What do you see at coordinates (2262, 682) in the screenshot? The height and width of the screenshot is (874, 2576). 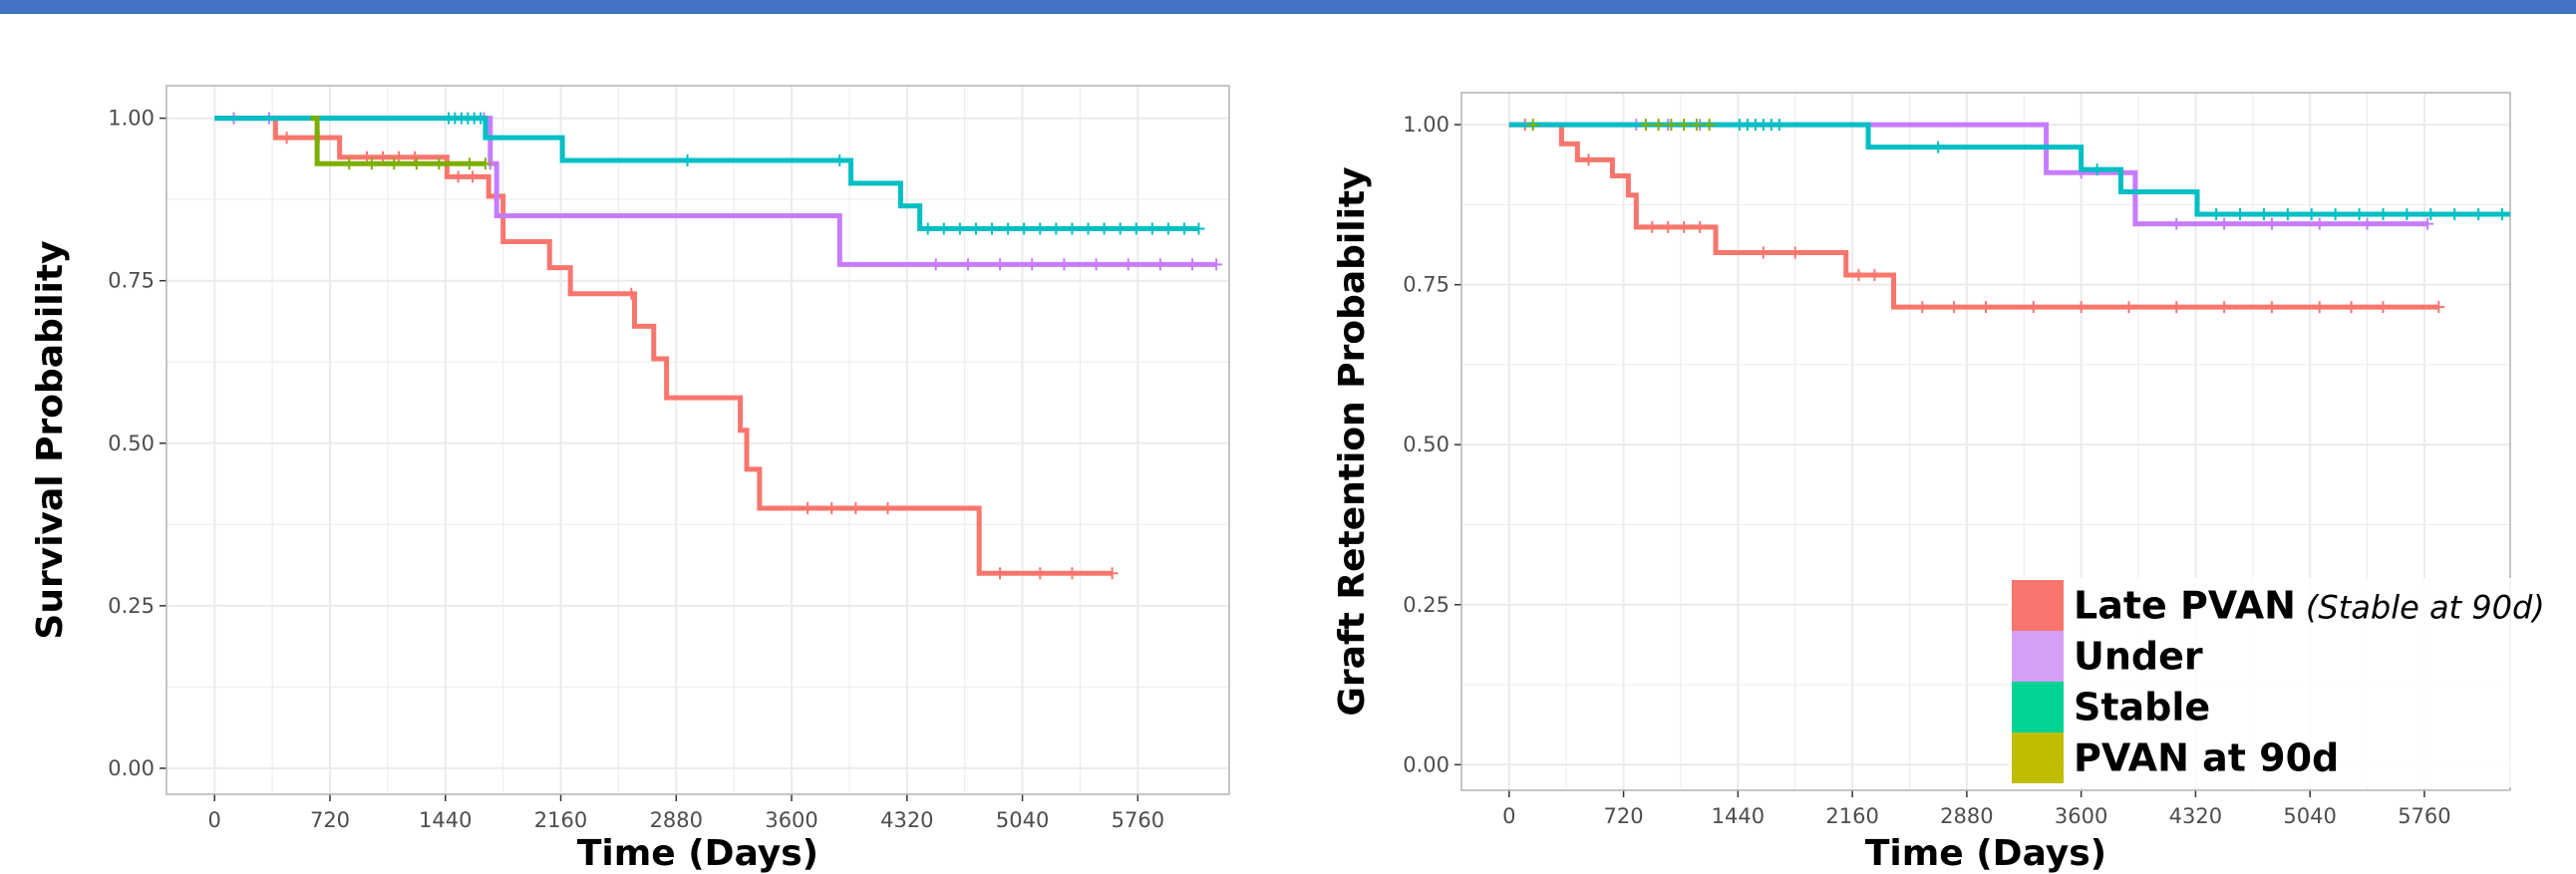 I see `legend-background` at bounding box center [2262, 682].